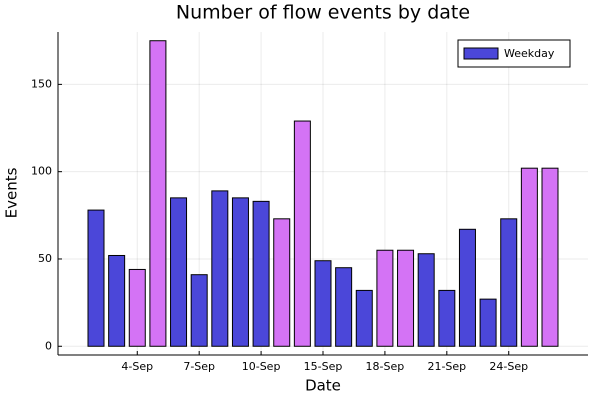 Image resolution: width=600 pixels, height=400 pixels. Describe the element at coordinates (446, 366) in the screenshot. I see `x-tick-label: 21-Sep` at that location.